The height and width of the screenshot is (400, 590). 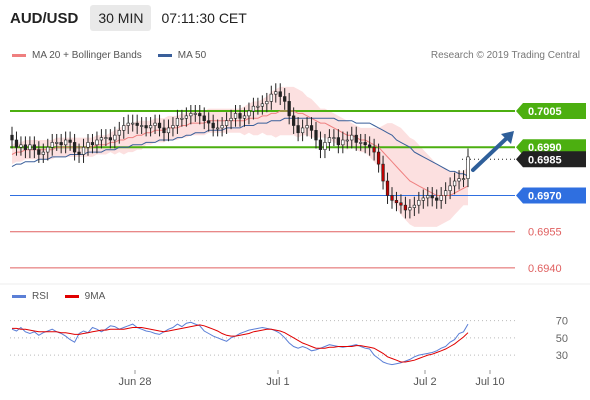 What do you see at coordinates (19, 55) in the screenshot?
I see `ma20-swatch` at bounding box center [19, 55].